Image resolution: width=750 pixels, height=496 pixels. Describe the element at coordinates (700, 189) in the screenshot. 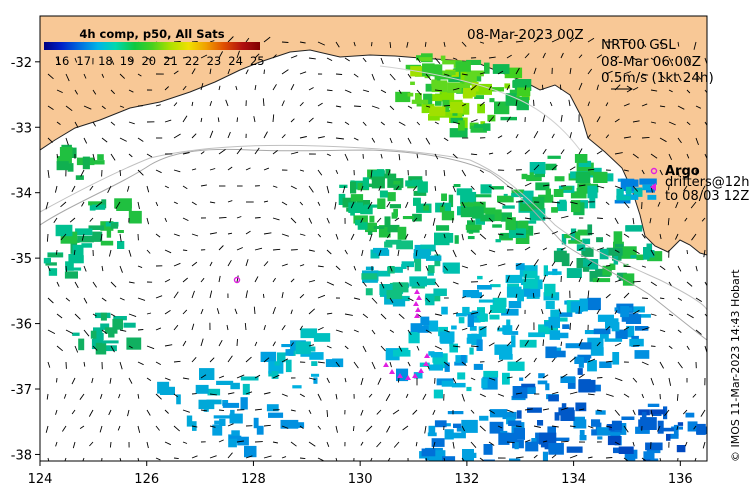

I see `drifter-legend: drifters@12h to 08/03 12Z` at that location.